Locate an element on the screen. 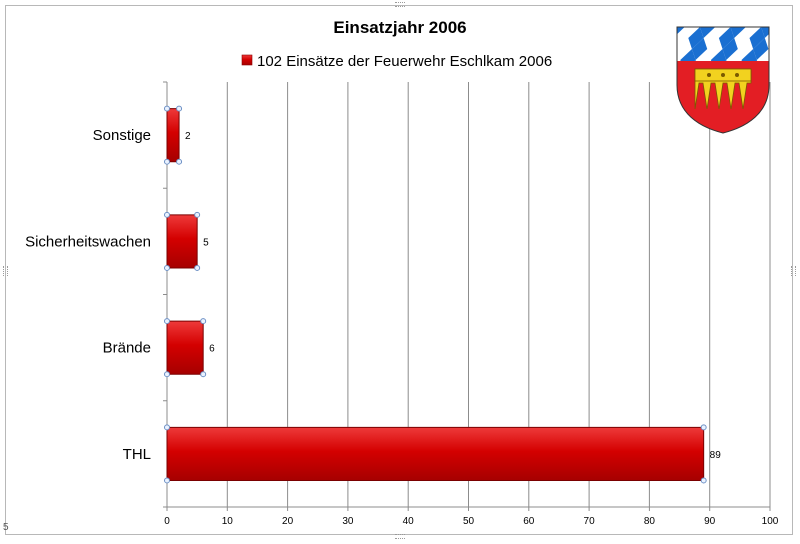 The width and height of the screenshot is (800, 544). x-tick-label: 80 is located at coordinates (650, 521).